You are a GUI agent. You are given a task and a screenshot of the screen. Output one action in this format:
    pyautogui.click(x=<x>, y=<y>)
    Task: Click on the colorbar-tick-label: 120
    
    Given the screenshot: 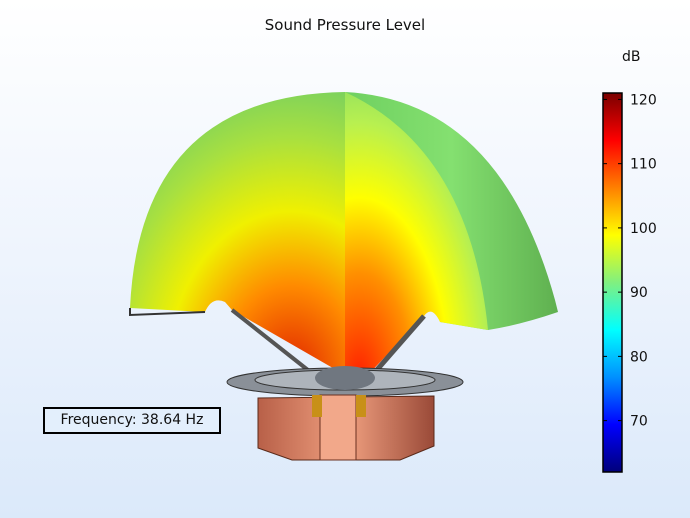 What is the action you would take?
    pyautogui.click(x=643, y=100)
    